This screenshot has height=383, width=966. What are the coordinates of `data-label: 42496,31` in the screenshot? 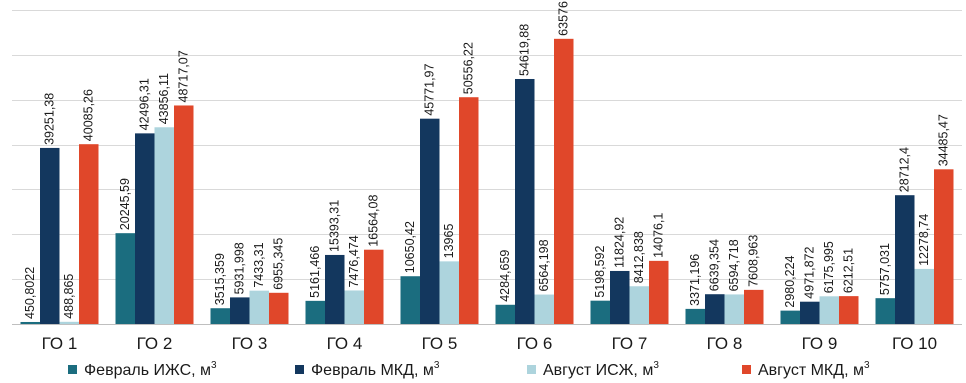 It's located at (145, 104).